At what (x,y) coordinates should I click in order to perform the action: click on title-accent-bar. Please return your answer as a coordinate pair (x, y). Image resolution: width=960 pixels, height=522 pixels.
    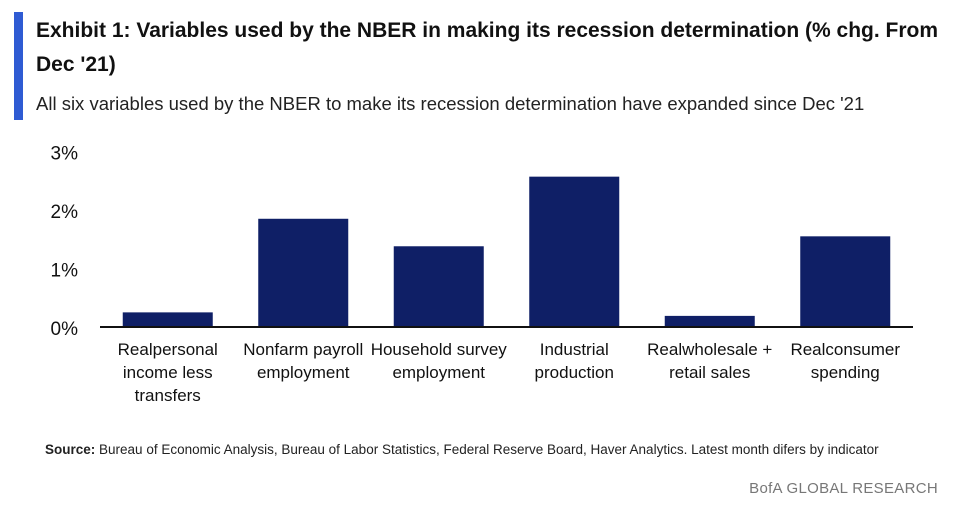
    Looking at the image, I should click on (18, 66).